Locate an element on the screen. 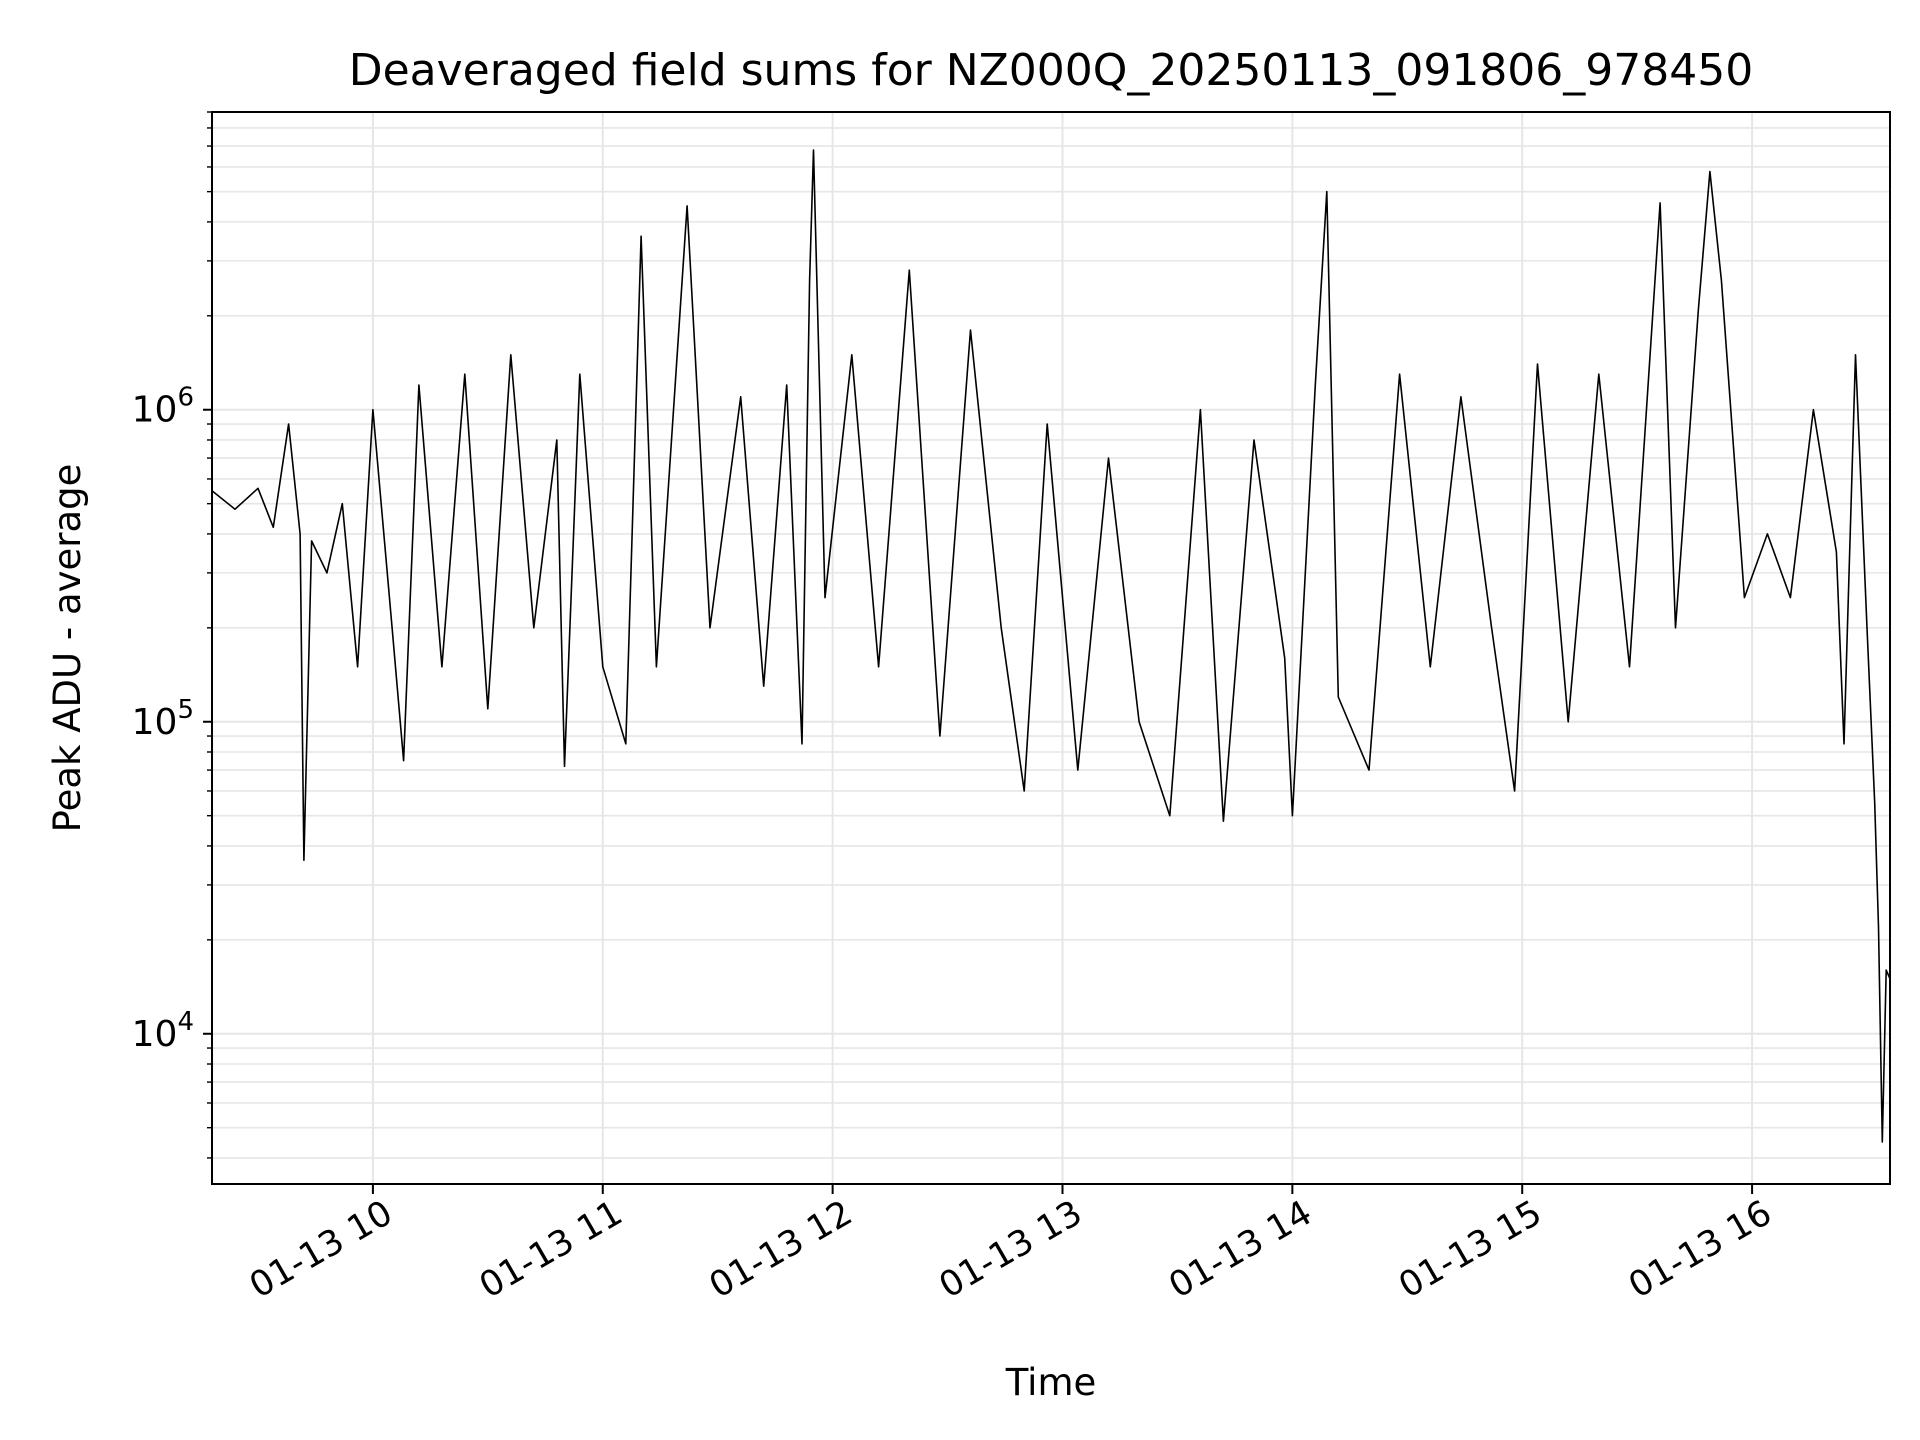 This screenshot has height=1440, width=1920. x-axis-label: Time is located at coordinates (1051, 1382).